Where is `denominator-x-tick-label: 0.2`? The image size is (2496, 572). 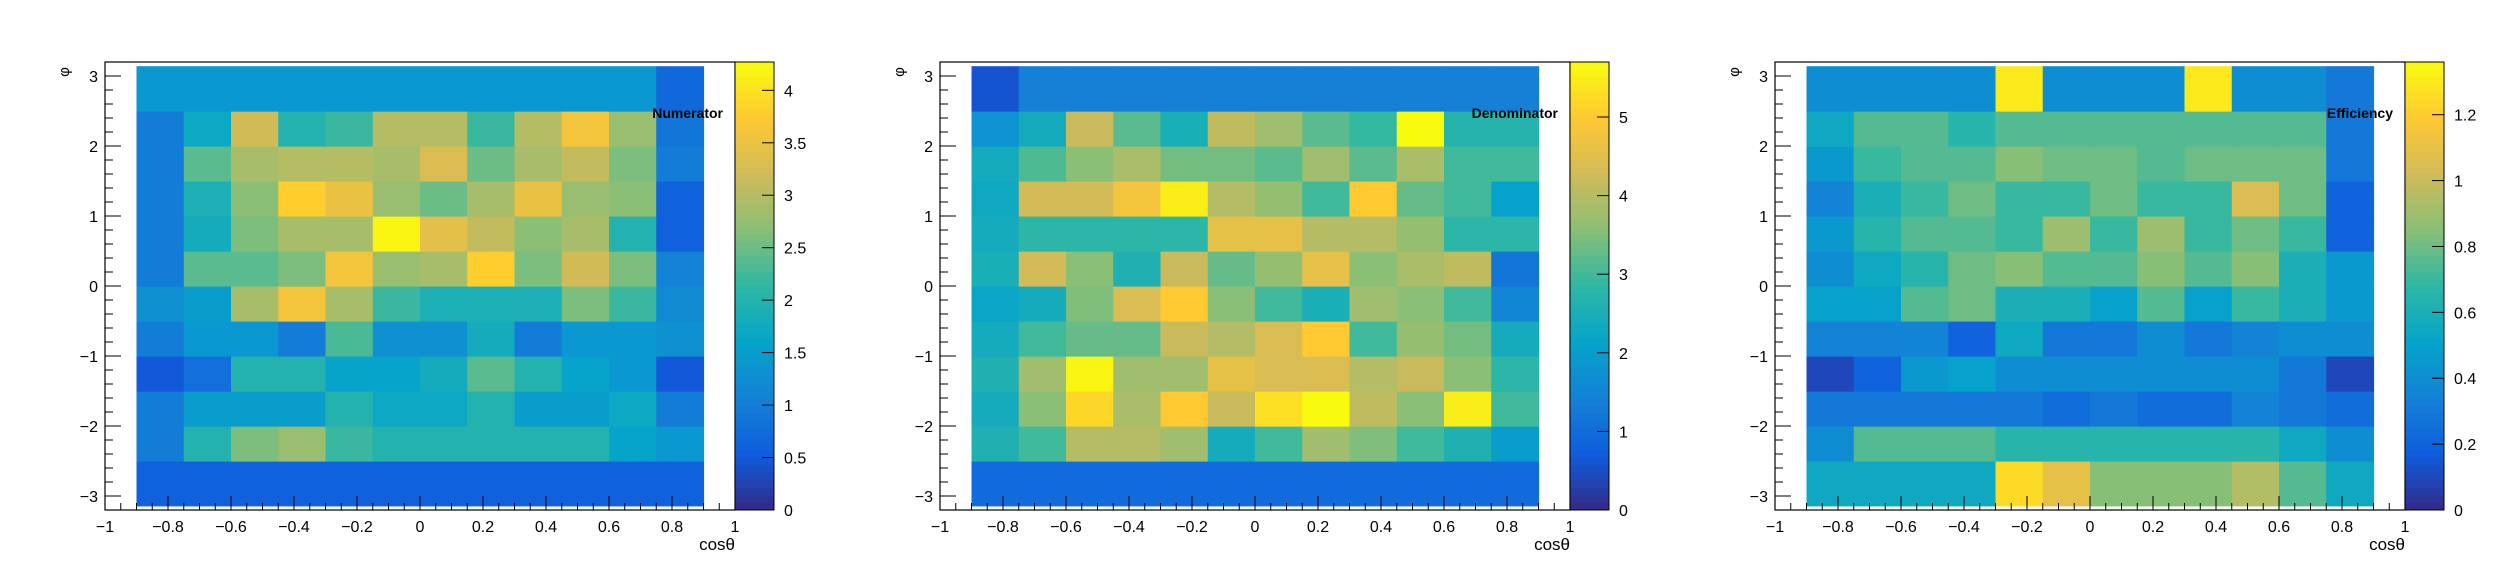
denominator-x-tick-label: 0.2 is located at coordinates (1318, 527).